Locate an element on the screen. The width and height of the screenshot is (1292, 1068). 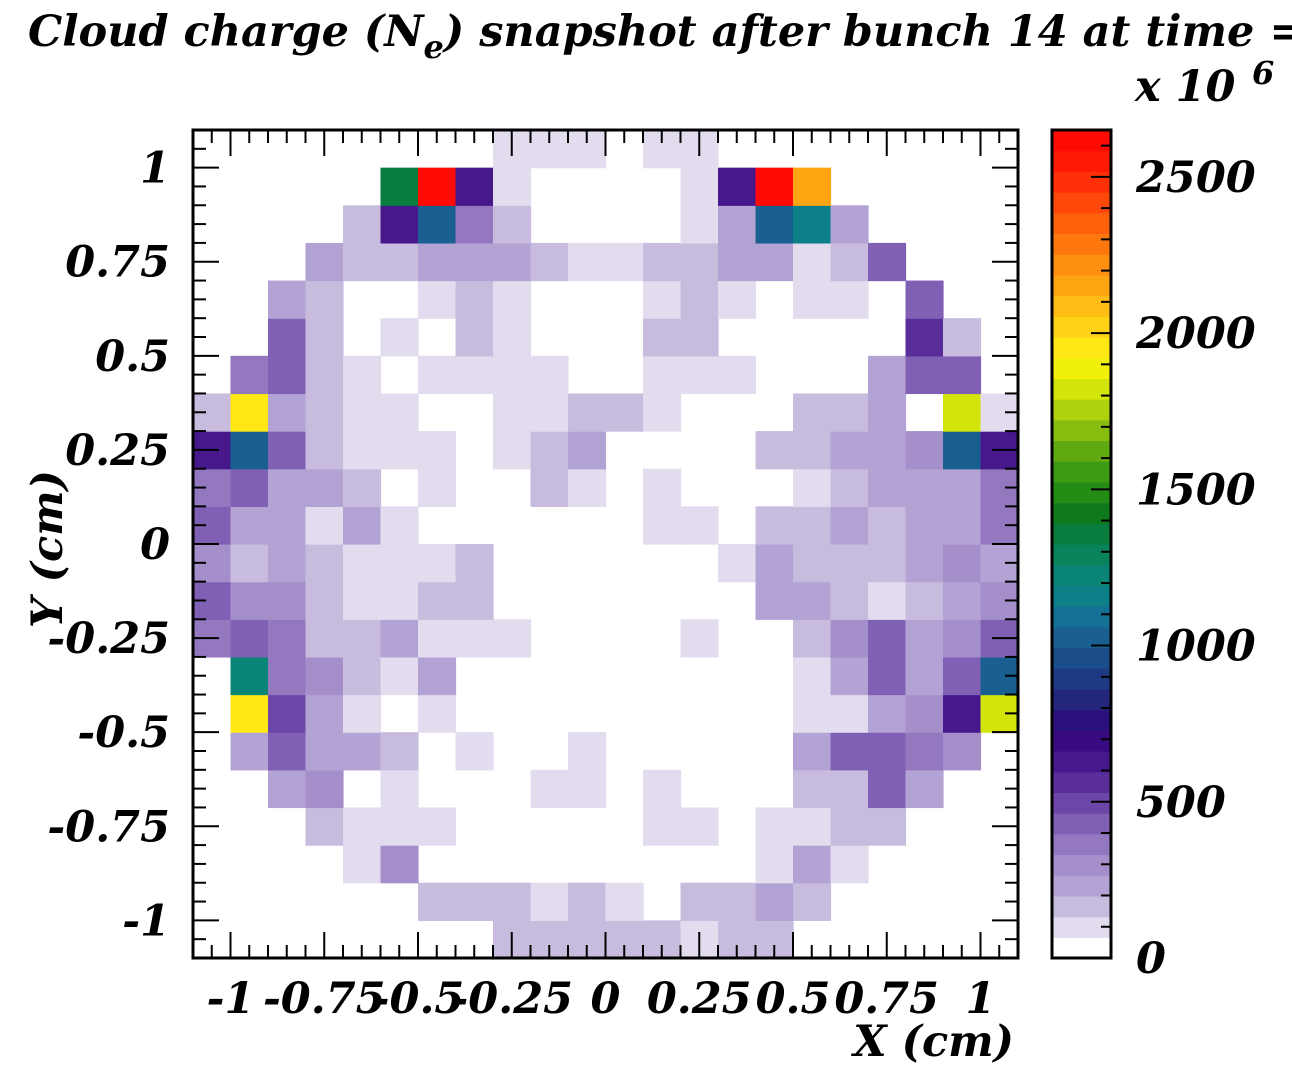
x-tick-label: -1 is located at coordinates (231, 999).